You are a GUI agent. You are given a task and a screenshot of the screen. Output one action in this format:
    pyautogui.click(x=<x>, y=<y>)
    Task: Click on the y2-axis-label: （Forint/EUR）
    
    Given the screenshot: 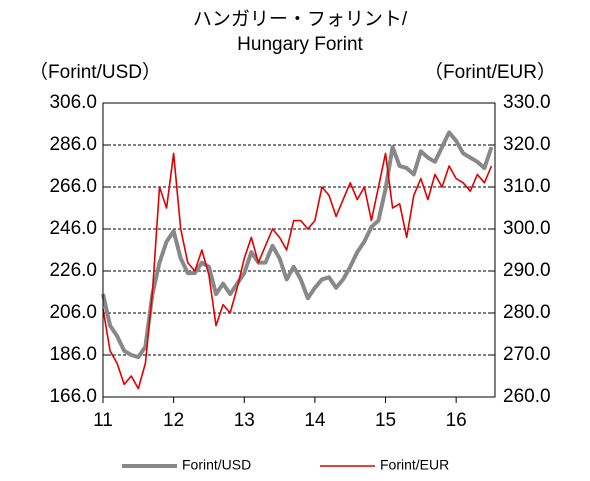 What is the action you would take?
    pyautogui.click(x=490, y=72)
    